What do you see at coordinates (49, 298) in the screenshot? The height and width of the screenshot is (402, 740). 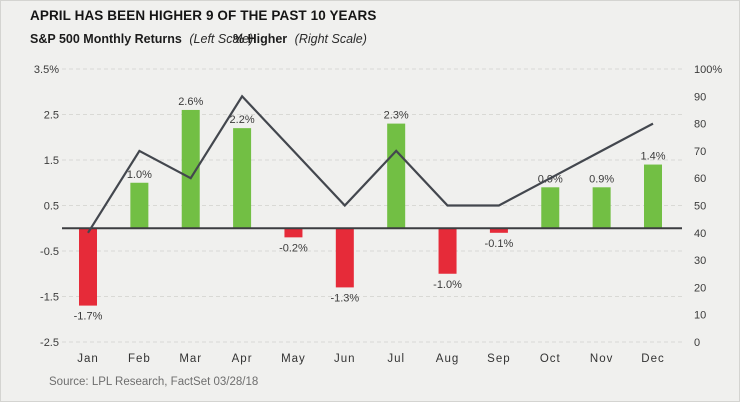 I see `left-axis-tick-label: -1.5` at bounding box center [49, 298].